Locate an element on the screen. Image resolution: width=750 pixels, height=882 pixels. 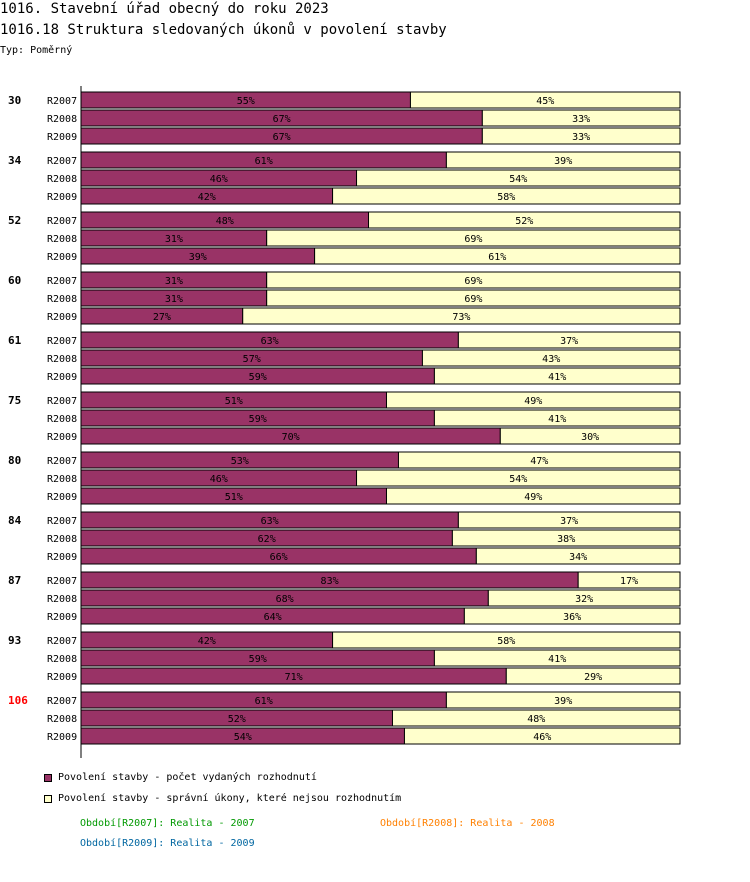
bar-value-label-series2: 73% is located at coordinates (461, 317).